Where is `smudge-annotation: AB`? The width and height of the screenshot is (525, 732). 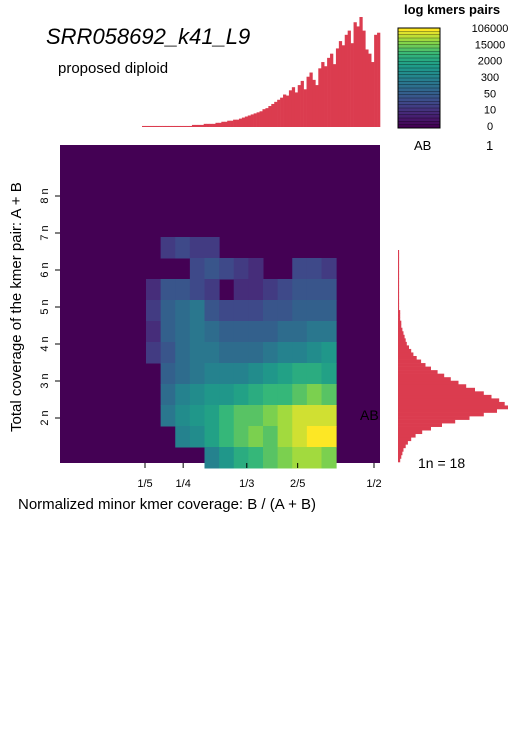
smudge-annotation: AB is located at coordinates (369, 415).